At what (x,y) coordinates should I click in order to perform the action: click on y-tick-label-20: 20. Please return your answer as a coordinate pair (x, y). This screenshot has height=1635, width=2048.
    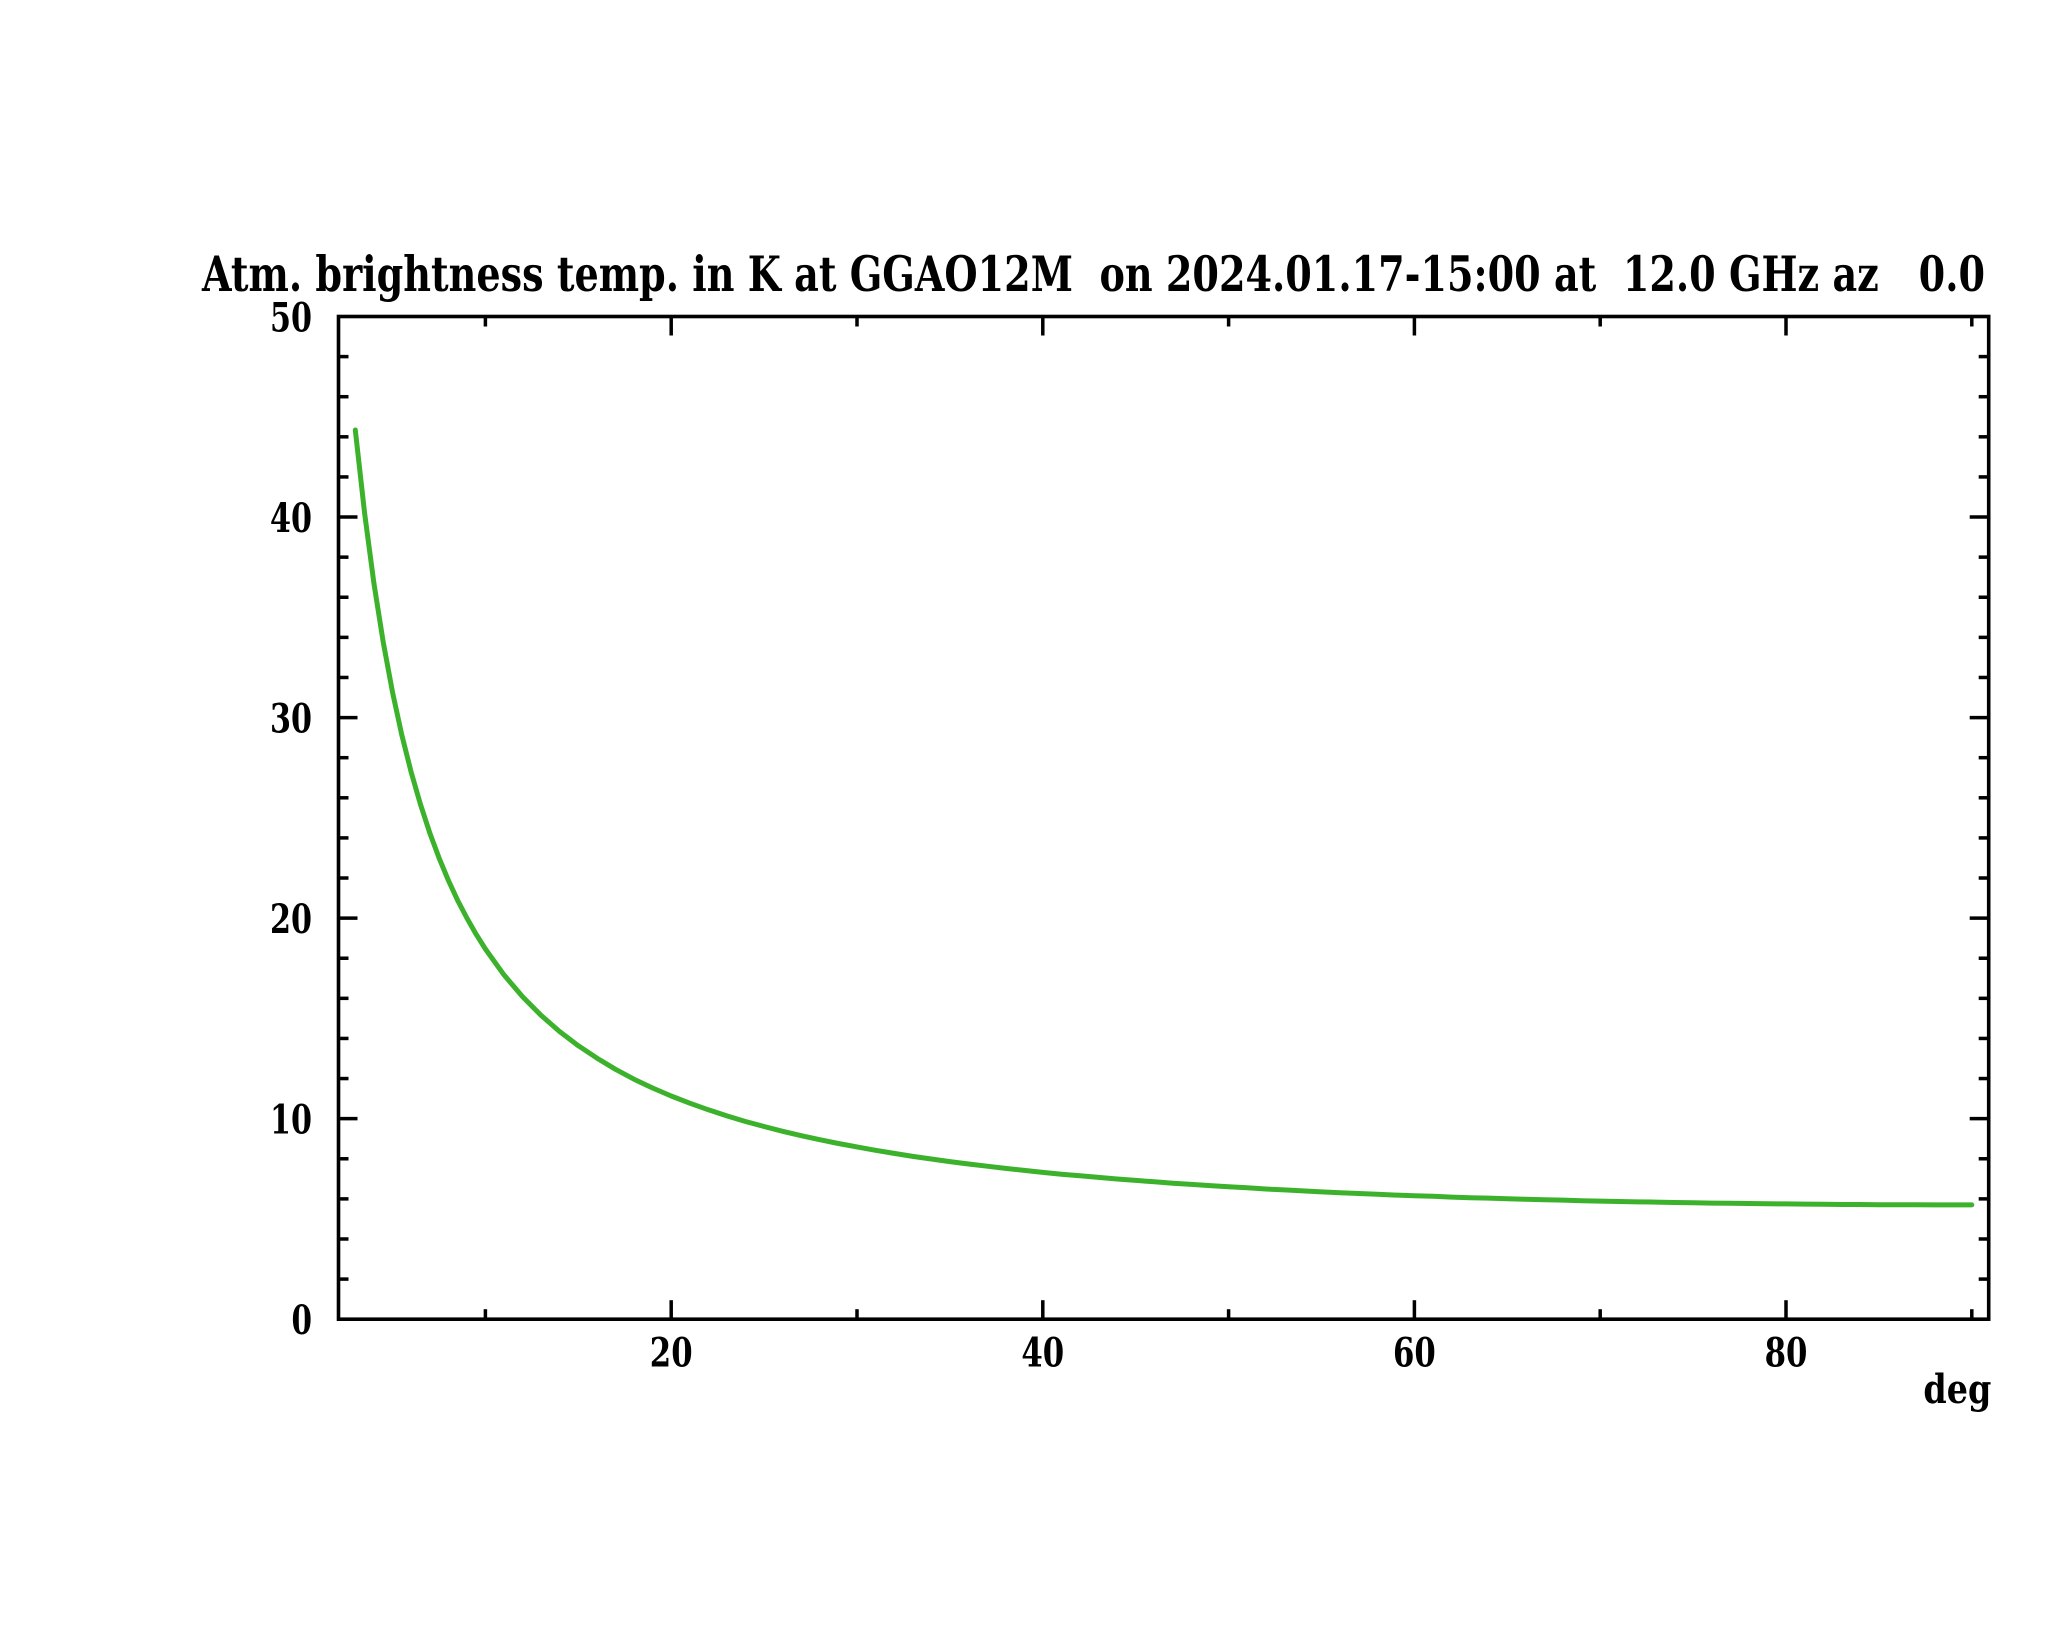
    Looking at the image, I should click on (291, 919).